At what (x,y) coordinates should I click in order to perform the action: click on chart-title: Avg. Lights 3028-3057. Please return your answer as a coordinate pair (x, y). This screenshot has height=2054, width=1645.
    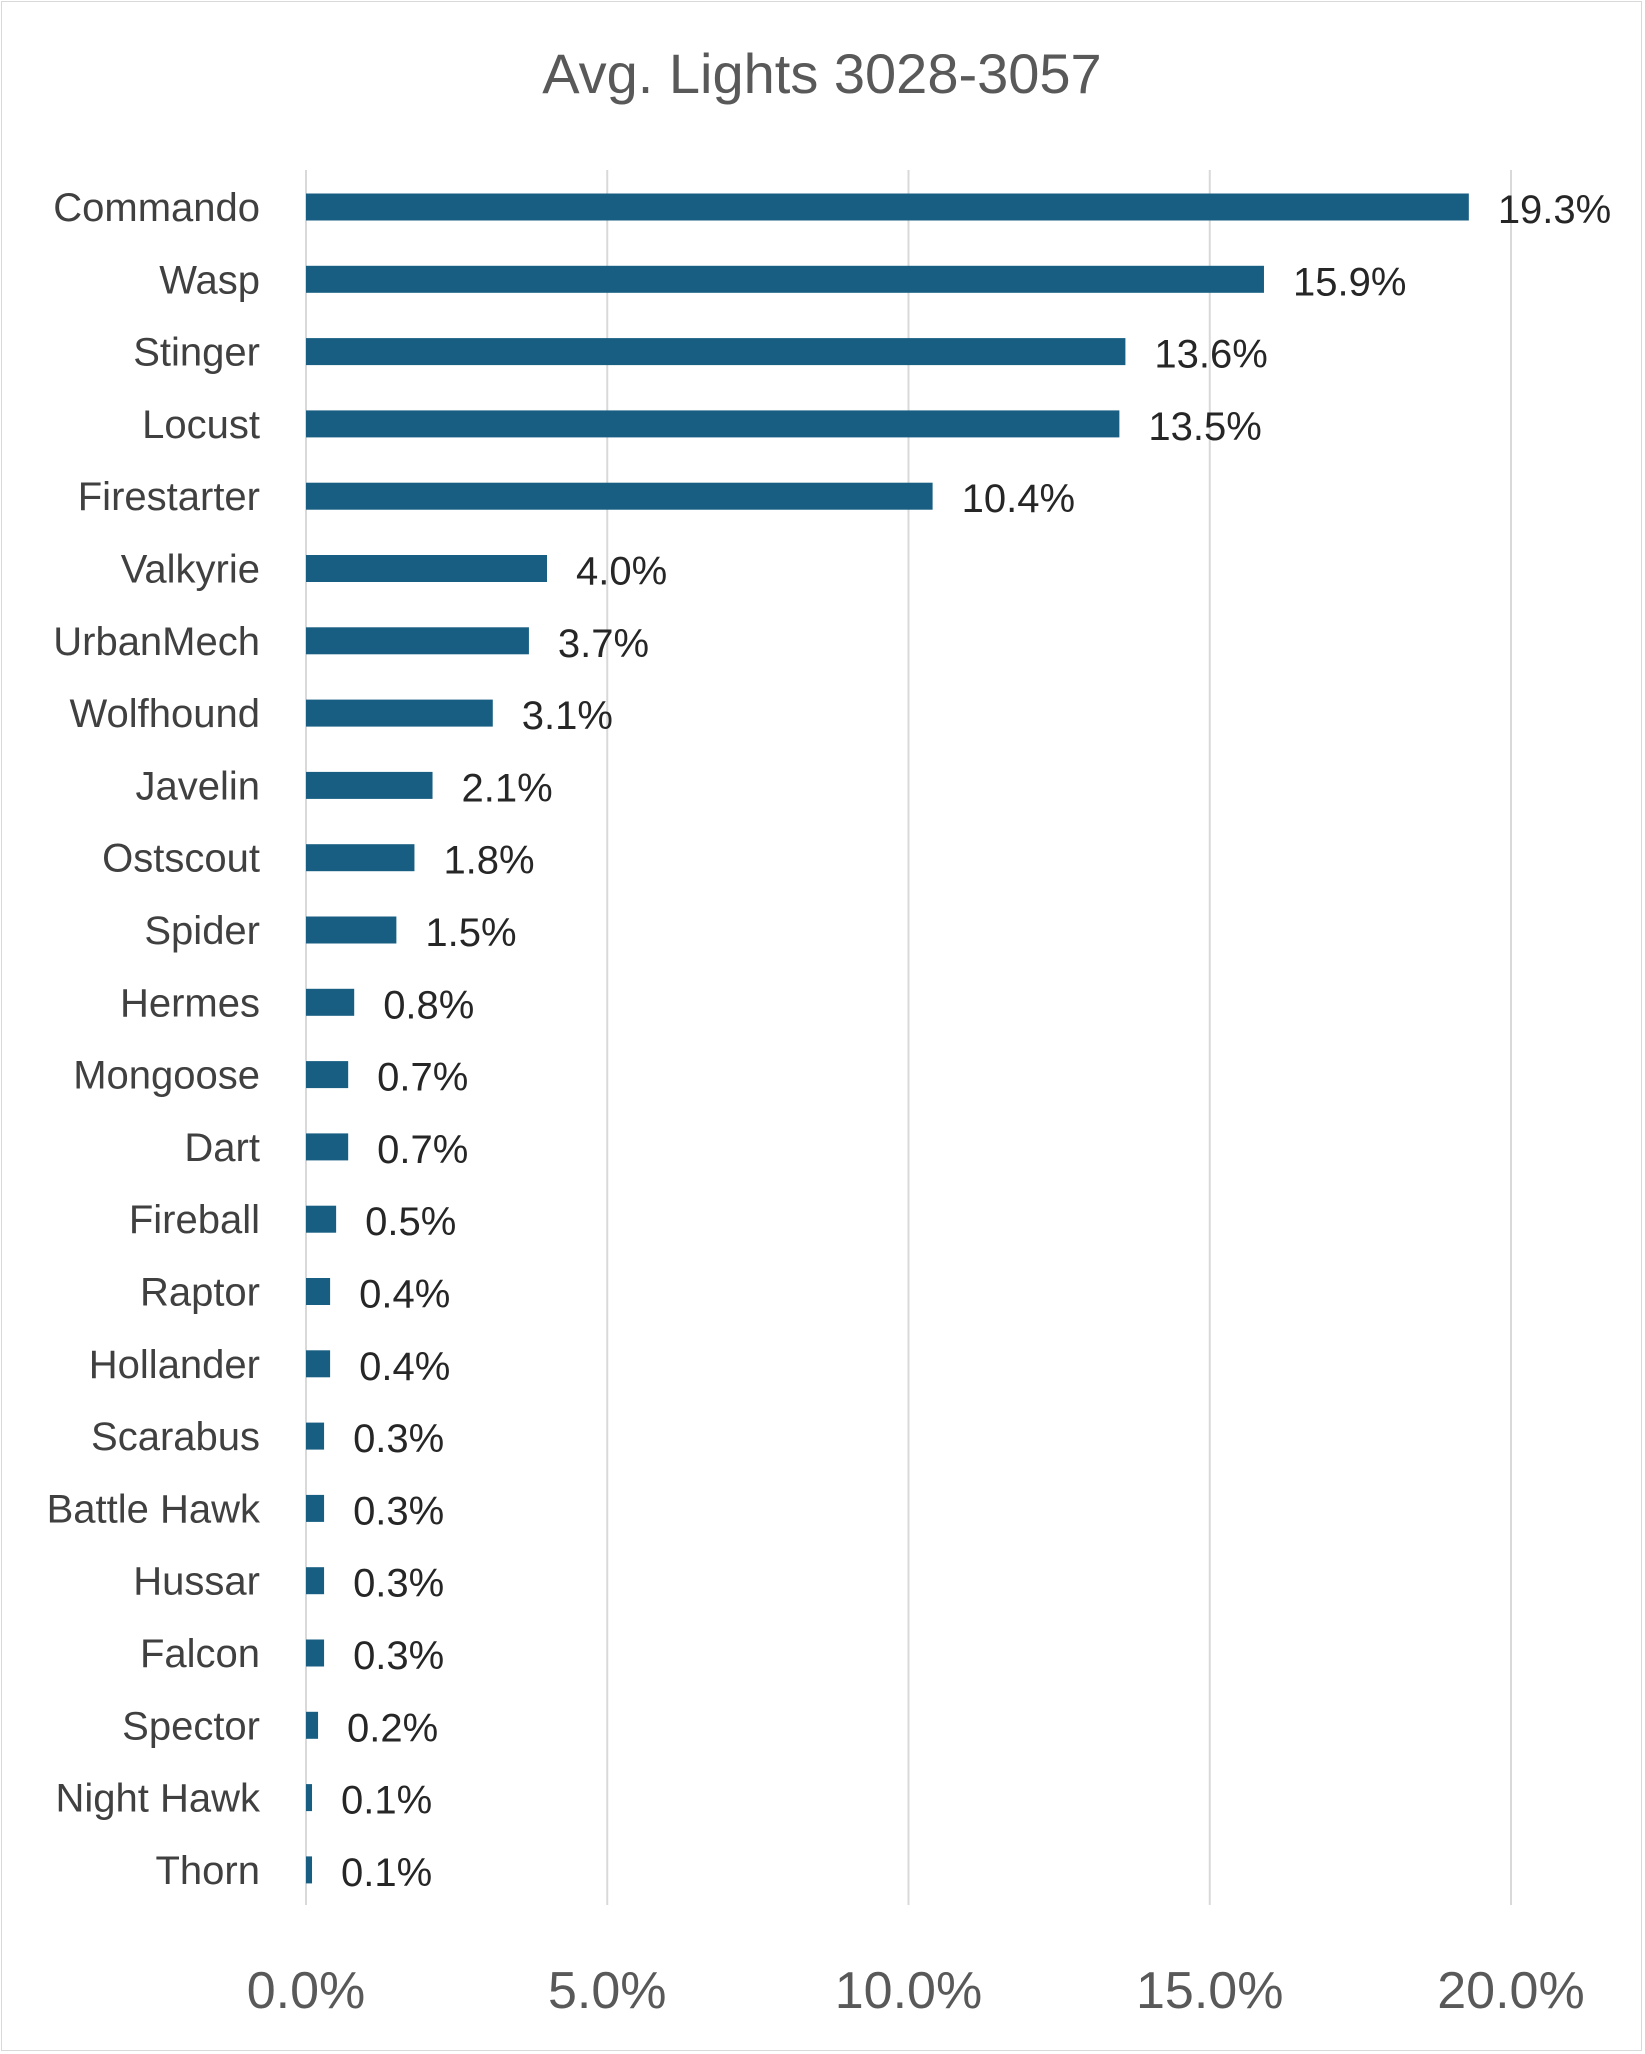
    Looking at the image, I should click on (821, 73).